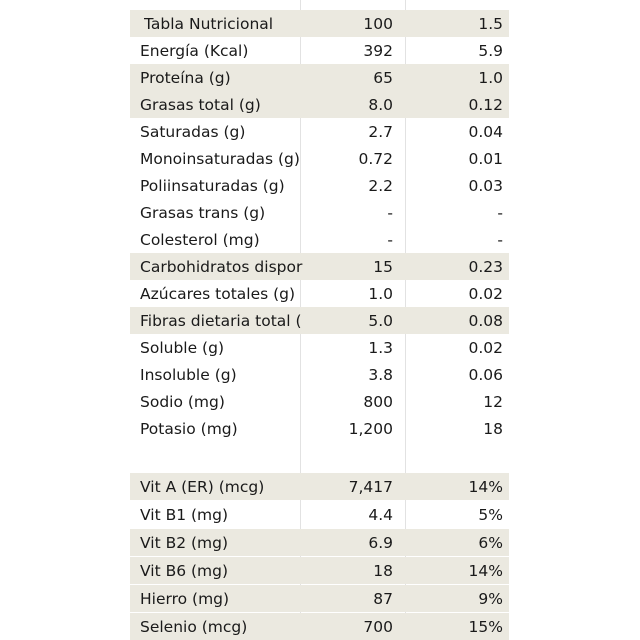 The width and height of the screenshot is (640, 640). What do you see at coordinates (194, 626) in the screenshot?
I see `row-label: Selenio (mcg)` at bounding box center [194, 626].